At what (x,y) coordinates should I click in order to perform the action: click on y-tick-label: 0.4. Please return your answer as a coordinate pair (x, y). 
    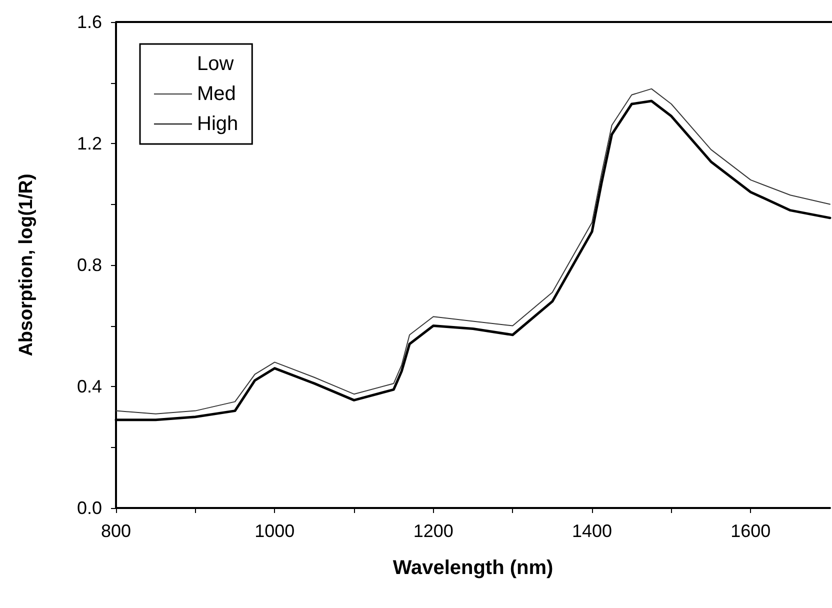
    Looking at the image, I should click on (89, 386).